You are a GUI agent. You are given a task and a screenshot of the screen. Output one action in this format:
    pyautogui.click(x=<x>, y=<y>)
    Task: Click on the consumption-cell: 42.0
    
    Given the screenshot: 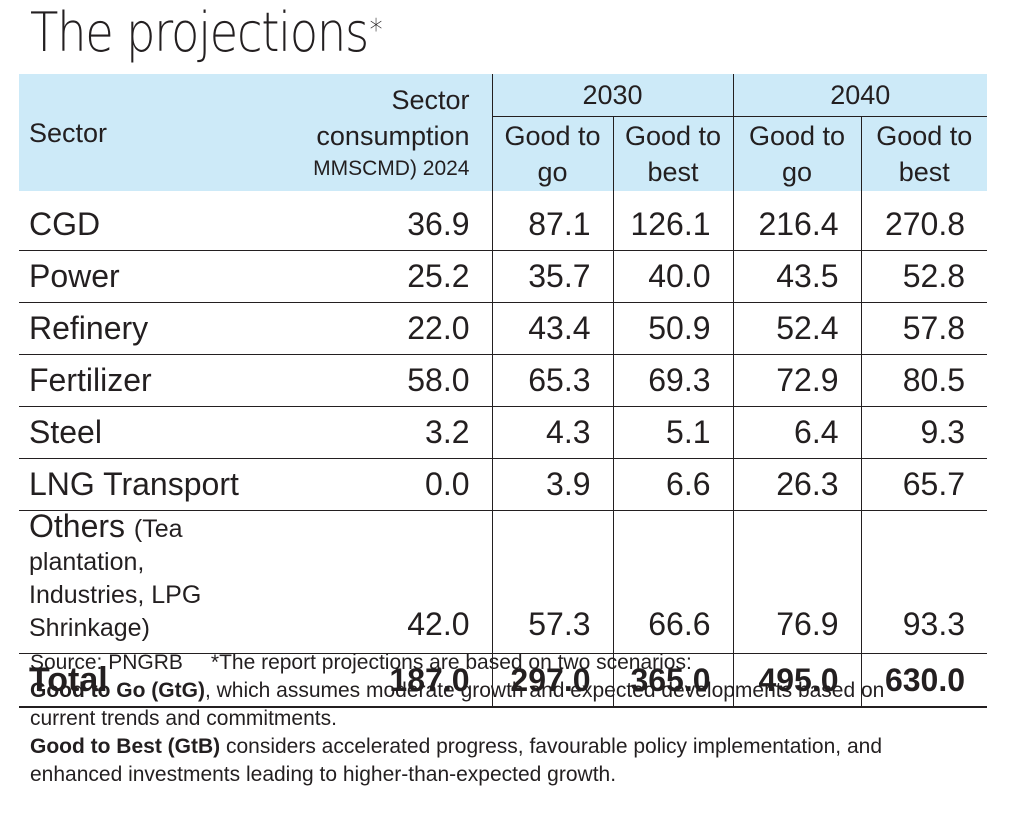 What is the action you would take?
    pyautogui.click(x=388, y=582)
    